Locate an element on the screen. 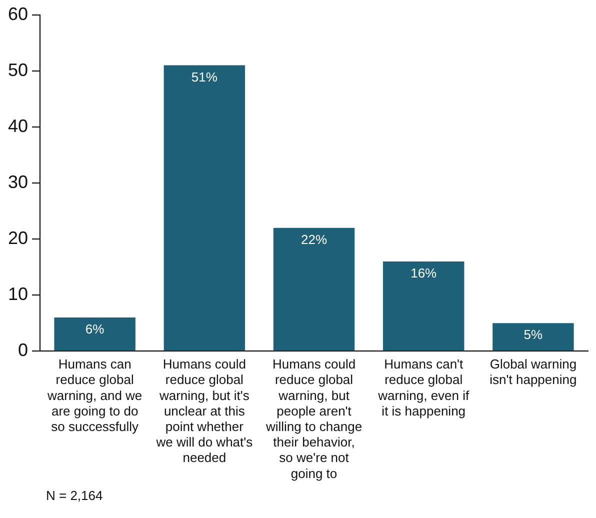 The image size is (596, 518). x-tick-label: Global warning isn't happening is located at coordinates (533, 372).